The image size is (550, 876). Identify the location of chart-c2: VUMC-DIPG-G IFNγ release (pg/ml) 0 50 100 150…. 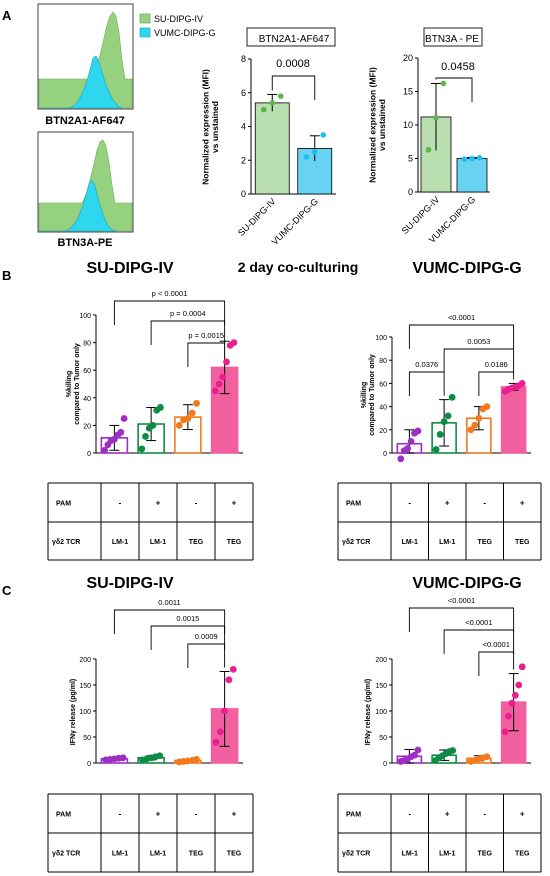
(439, 724).